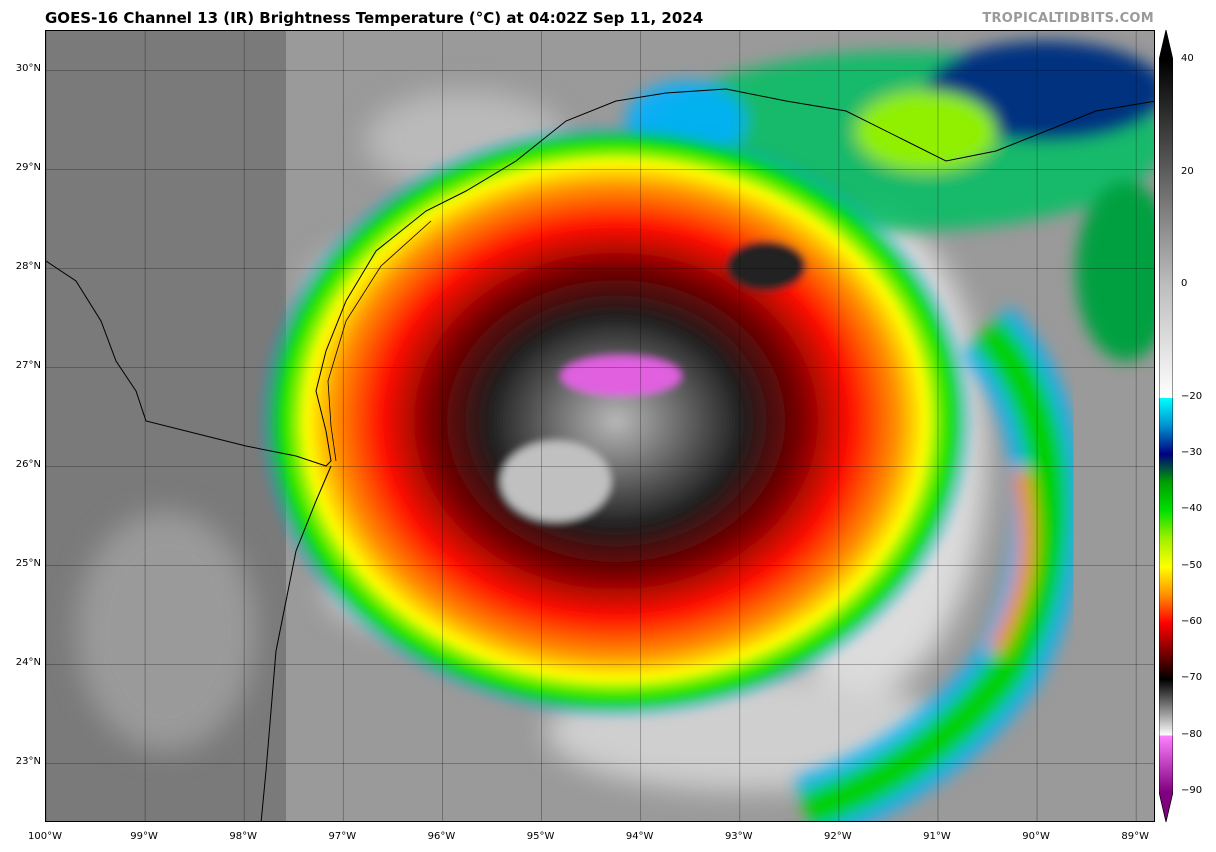  Describe the element at coordinates (144, 836) in the screenshot. I see `lon-label: 99°W` at that location.